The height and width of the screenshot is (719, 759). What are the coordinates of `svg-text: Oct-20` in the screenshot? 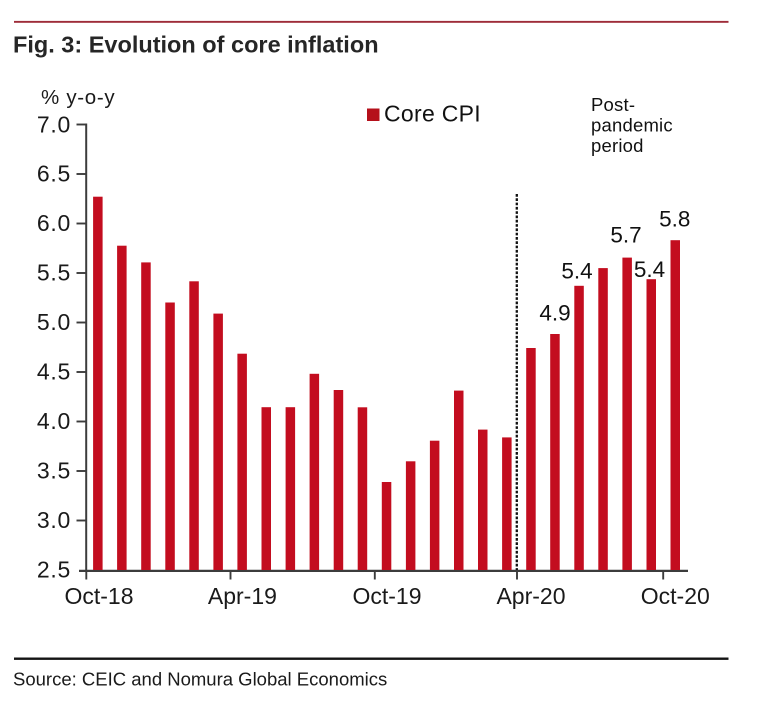 It's located at (675, 596).